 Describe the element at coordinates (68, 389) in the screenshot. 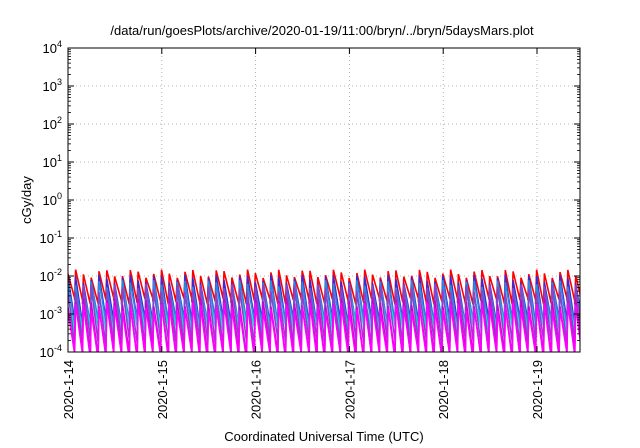

I see `x-tick-label: 2020-1-14` at that location.